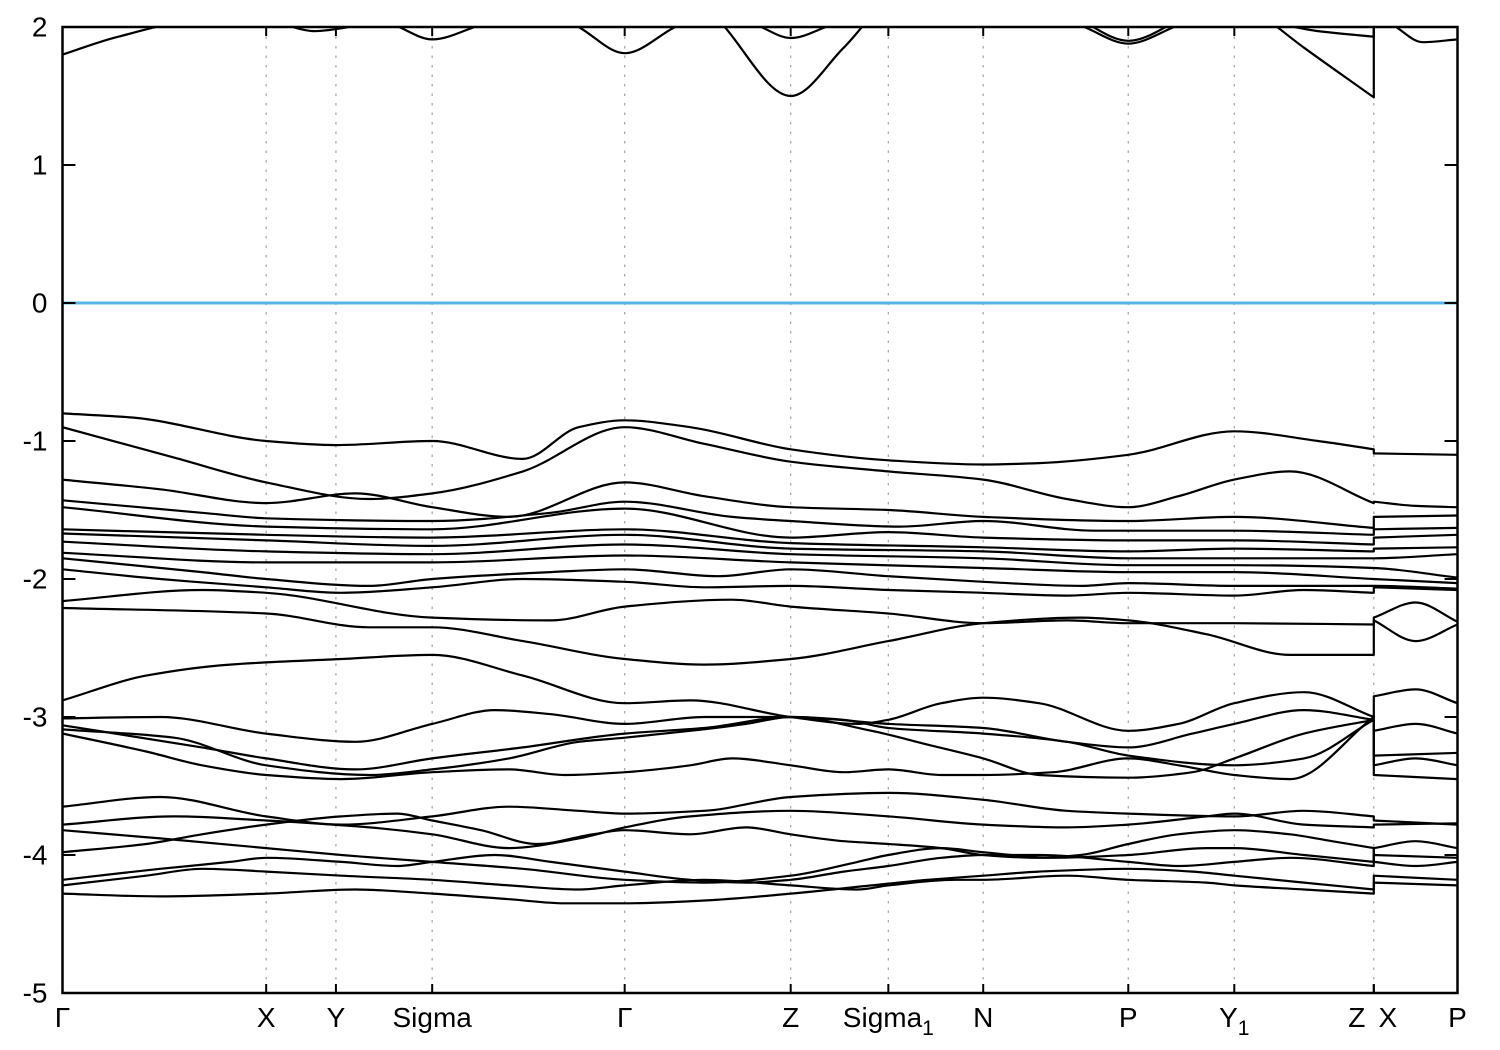 The width and height of the screenshot is (1500, 1050). I want to click on y-tick-label: -5, so click(35, 993).